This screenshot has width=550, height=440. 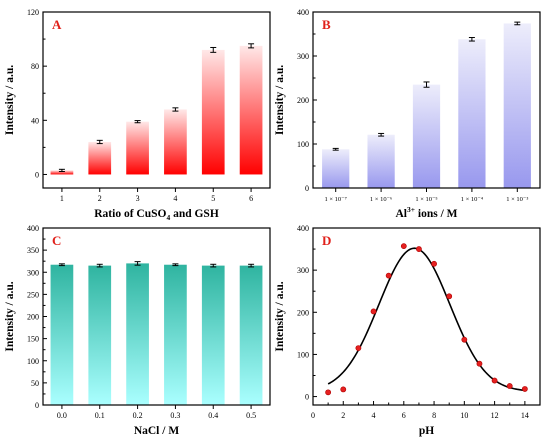 What do you see at coordinates (495, 415) in the screenshot?
I see `x-tick-label: 12` at bounding box center [495, 415].